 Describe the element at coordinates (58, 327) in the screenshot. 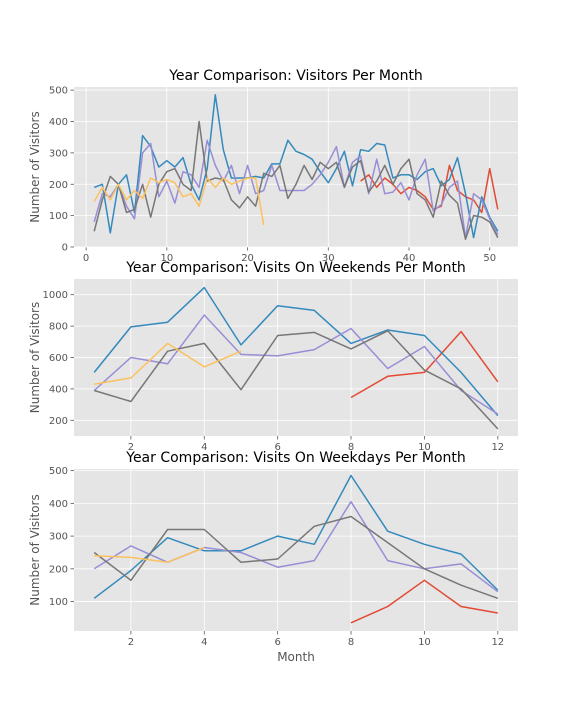

I see `y-tick-label: 800` at that location.